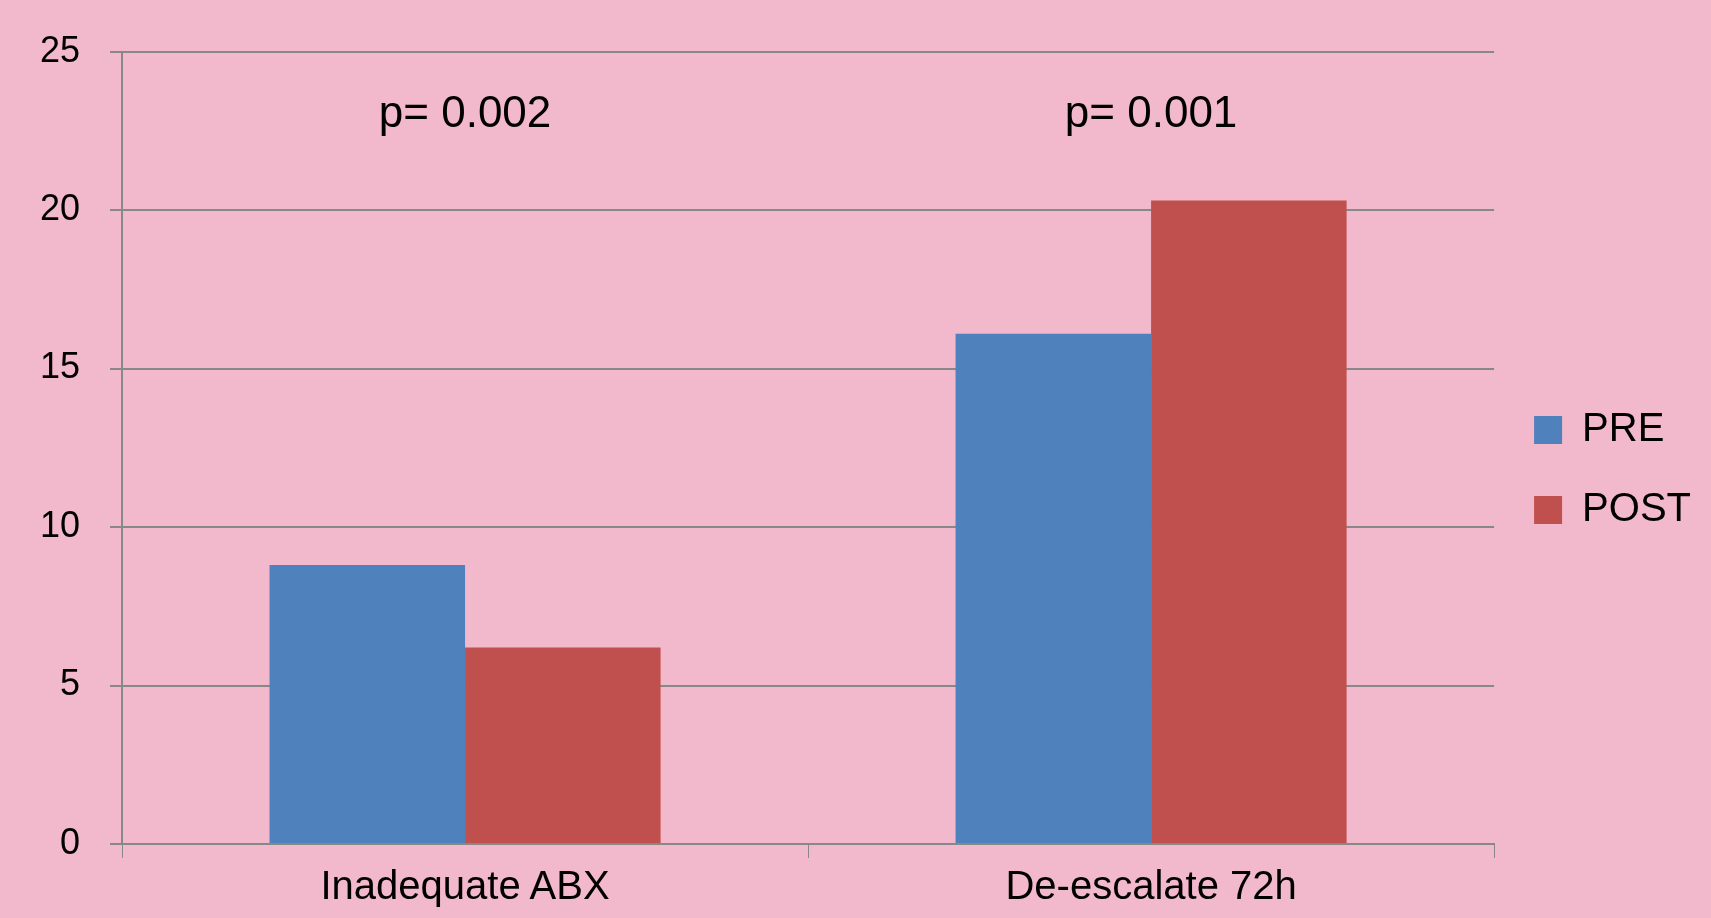 The image size is (1711, 918). I want to click on x-tick-label: Inadequate ABX, so click(465, 885).